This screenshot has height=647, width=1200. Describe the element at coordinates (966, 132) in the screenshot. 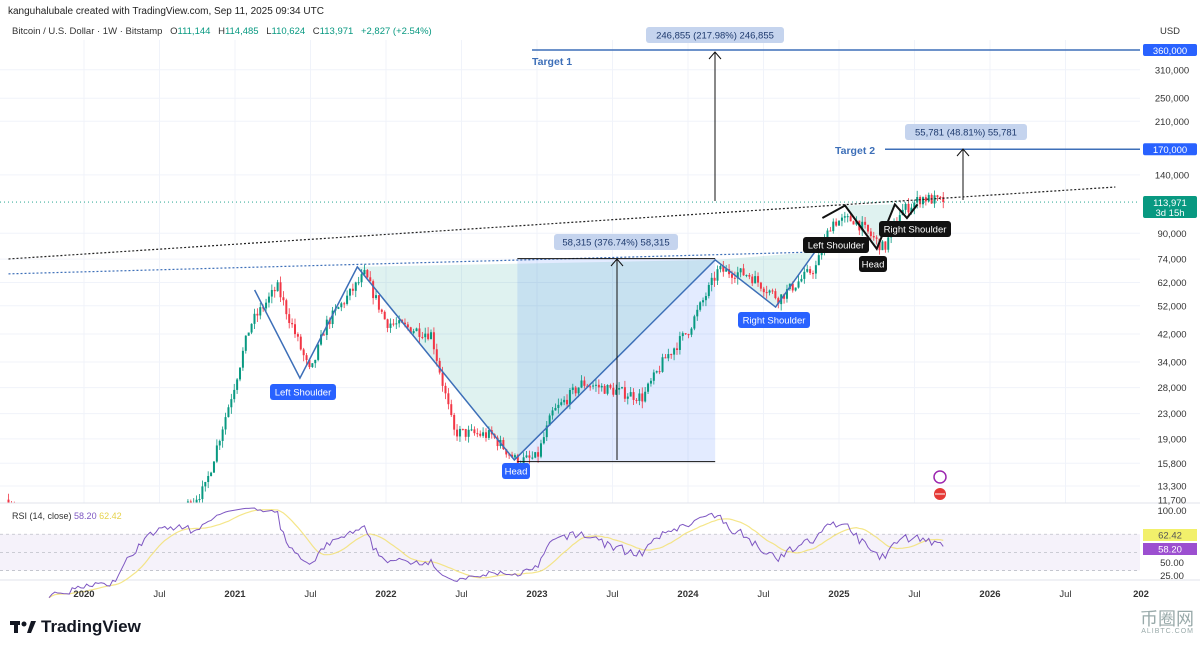

I see `measure2-label: 55,781 (48.81%) 55,781` at that location.